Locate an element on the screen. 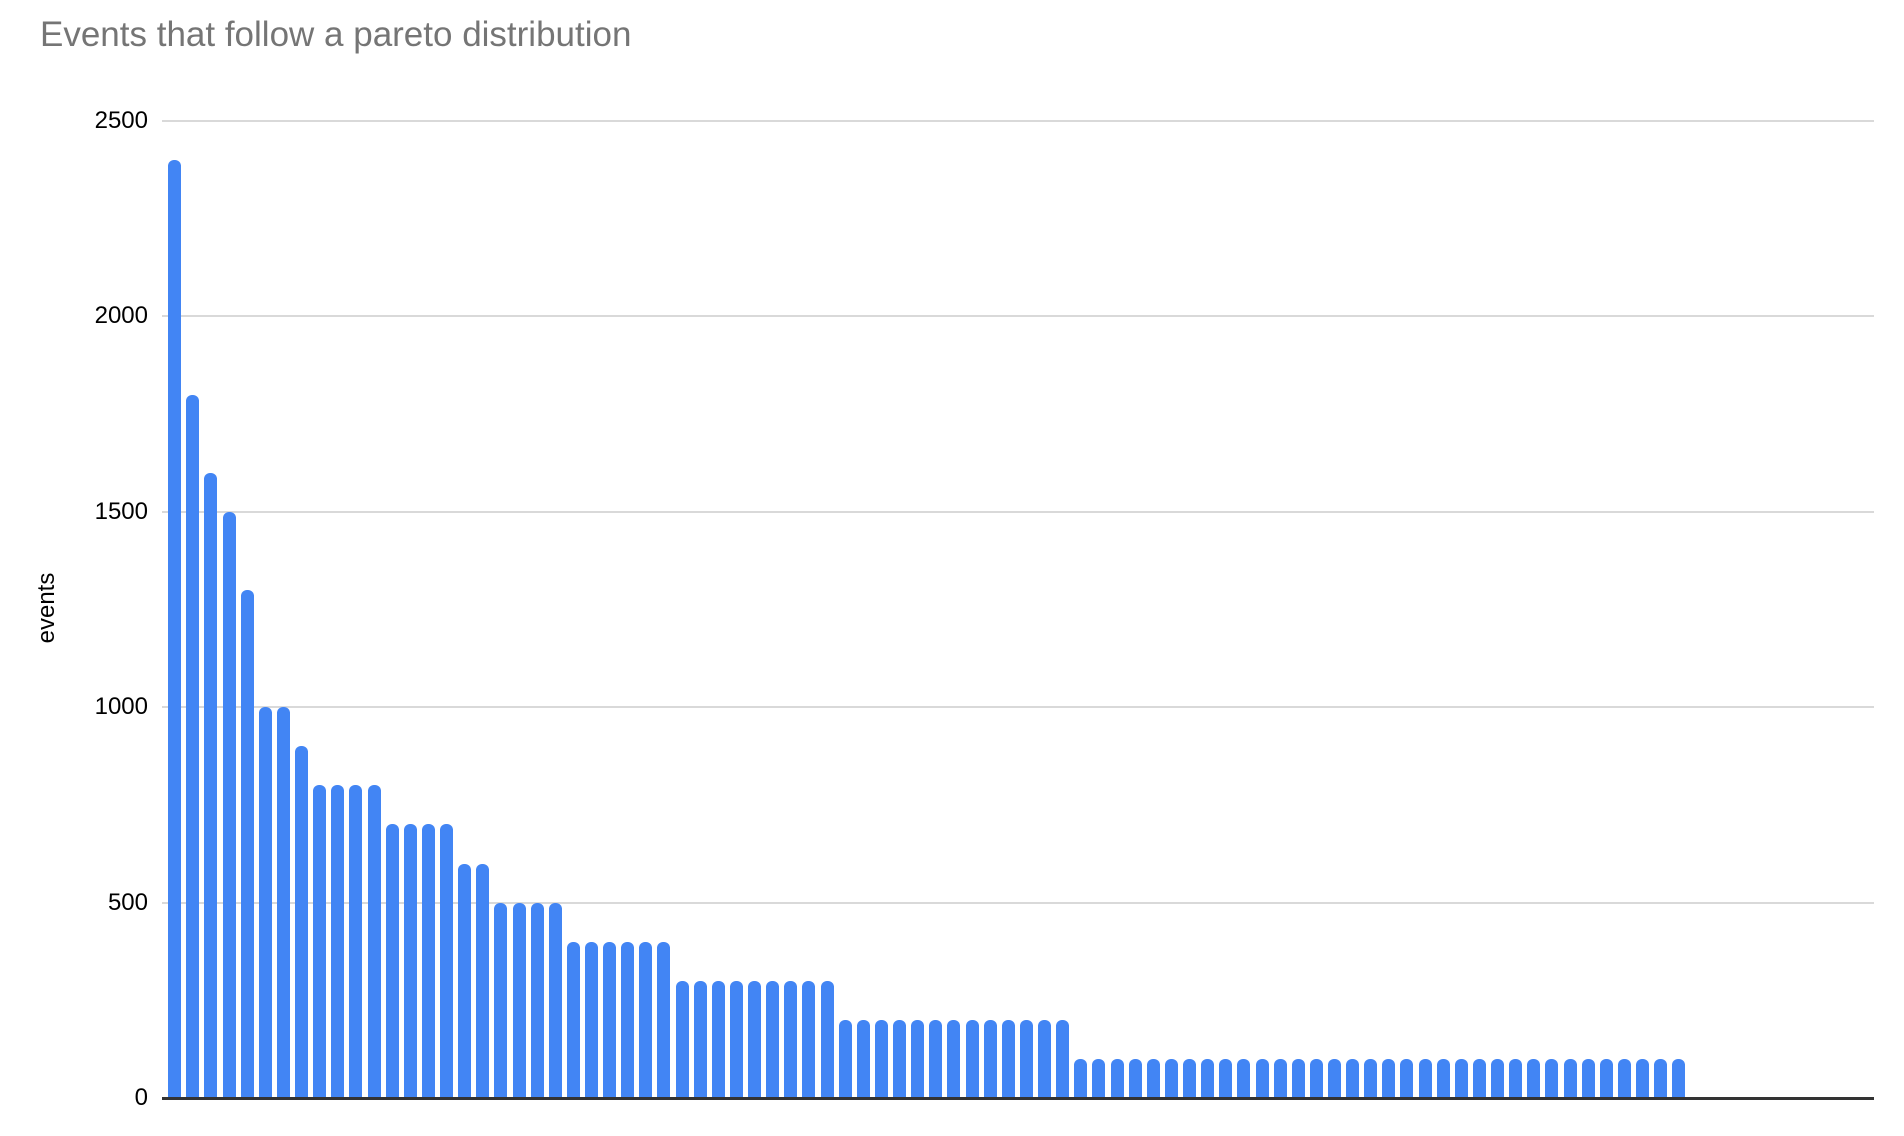  y-tick-label: 2000 is located at coordinates (121, 316).